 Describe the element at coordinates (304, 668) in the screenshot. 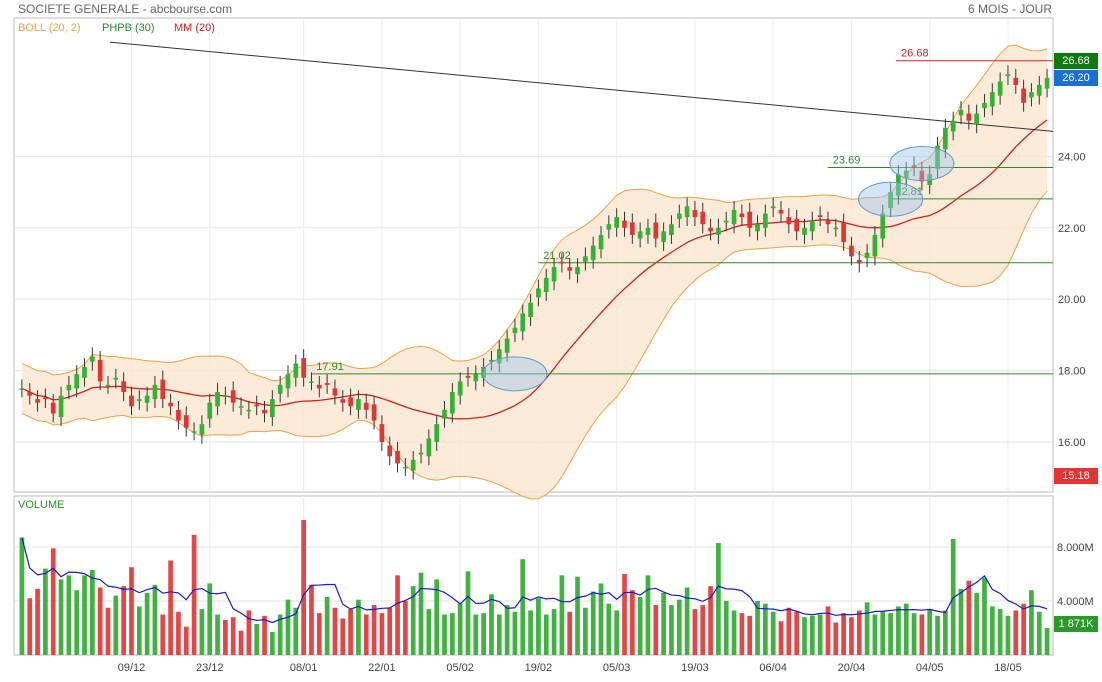

I see `date-tick-label: 08/01` at that location.